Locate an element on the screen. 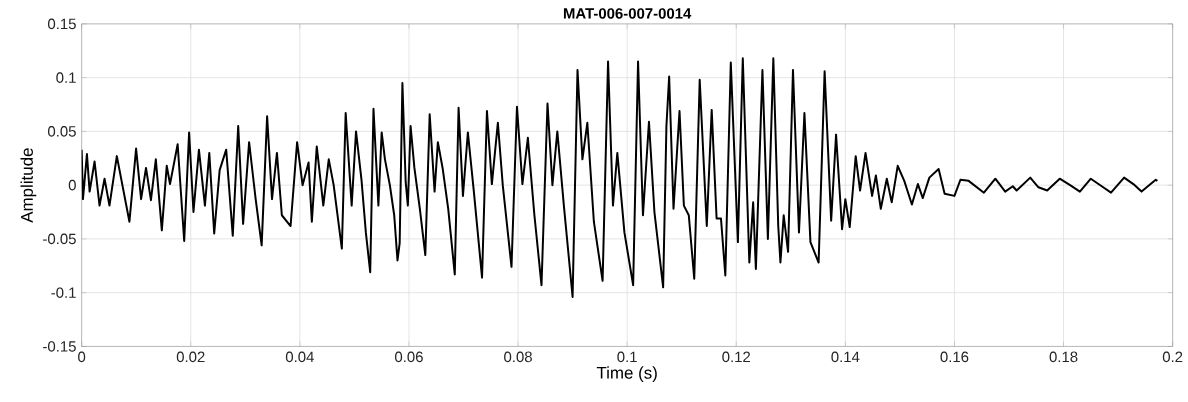 The image size is (1188, 402). chart-title: MAT-006-007-0014 is located at coordinates (627, 13).